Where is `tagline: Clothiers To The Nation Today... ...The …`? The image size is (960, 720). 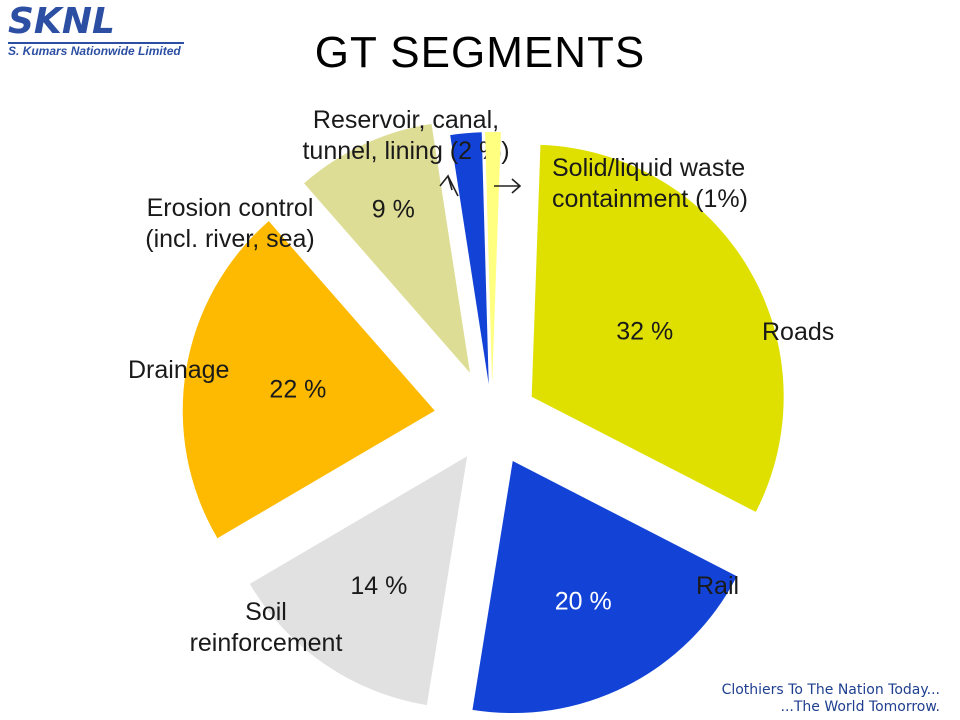 tagline: Clothiers To The Nation Today... ...The … is located at coordinates (831, 699).